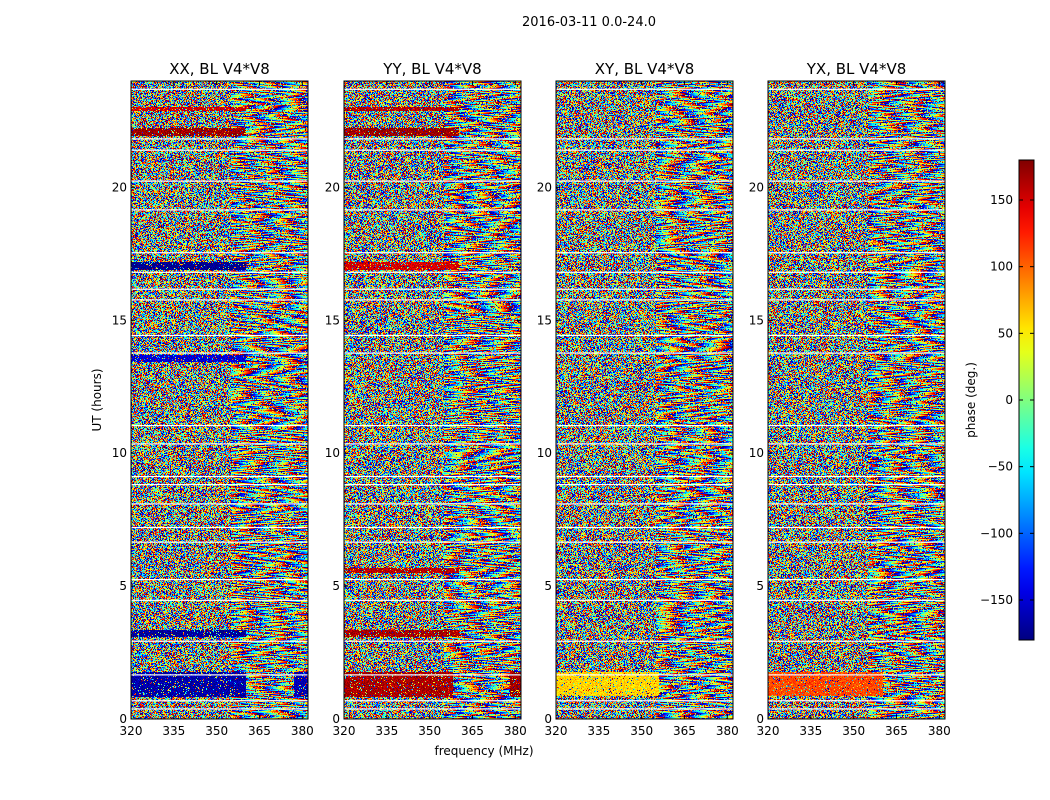 The image size is (1050, 800). Describe the element at coordinates (996, 600) in the screenshot. I see `colorbar-tick-label: −150` at that location.